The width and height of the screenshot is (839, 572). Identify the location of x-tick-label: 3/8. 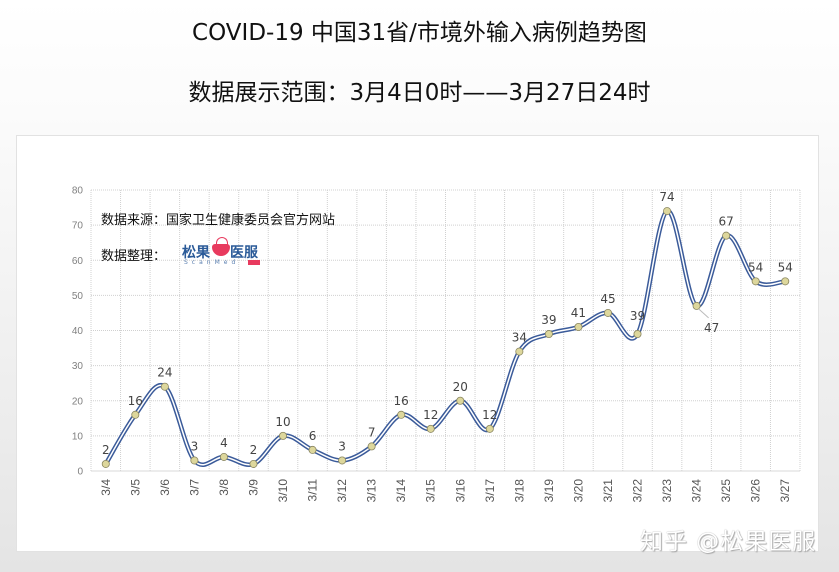
(224, 487).